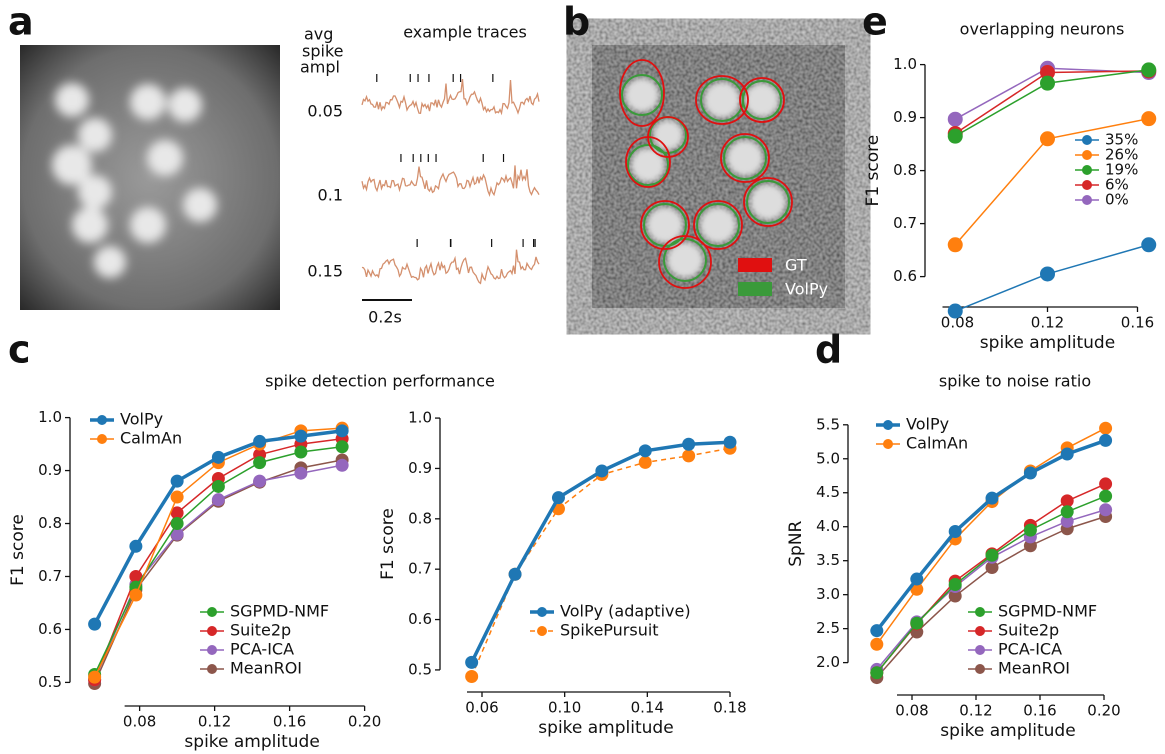  Describe the element at coordinates (151, 438) in the screenshot. I see `legend-label: CalmAn` at that location.